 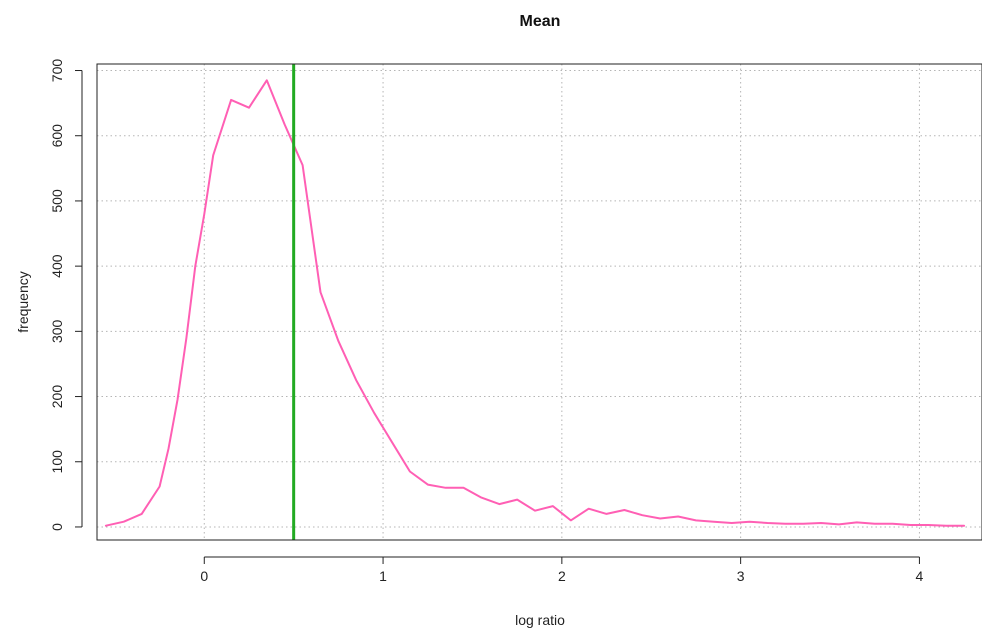 I want to click on x-tick-label: 1, so click(x=383, y=576).